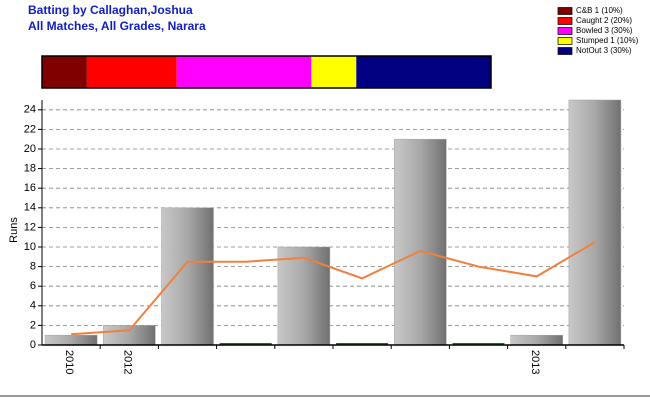 The width and height of the screenshot is (650, 400). I want to click on y-tick-label: 4, so click(33, 306).